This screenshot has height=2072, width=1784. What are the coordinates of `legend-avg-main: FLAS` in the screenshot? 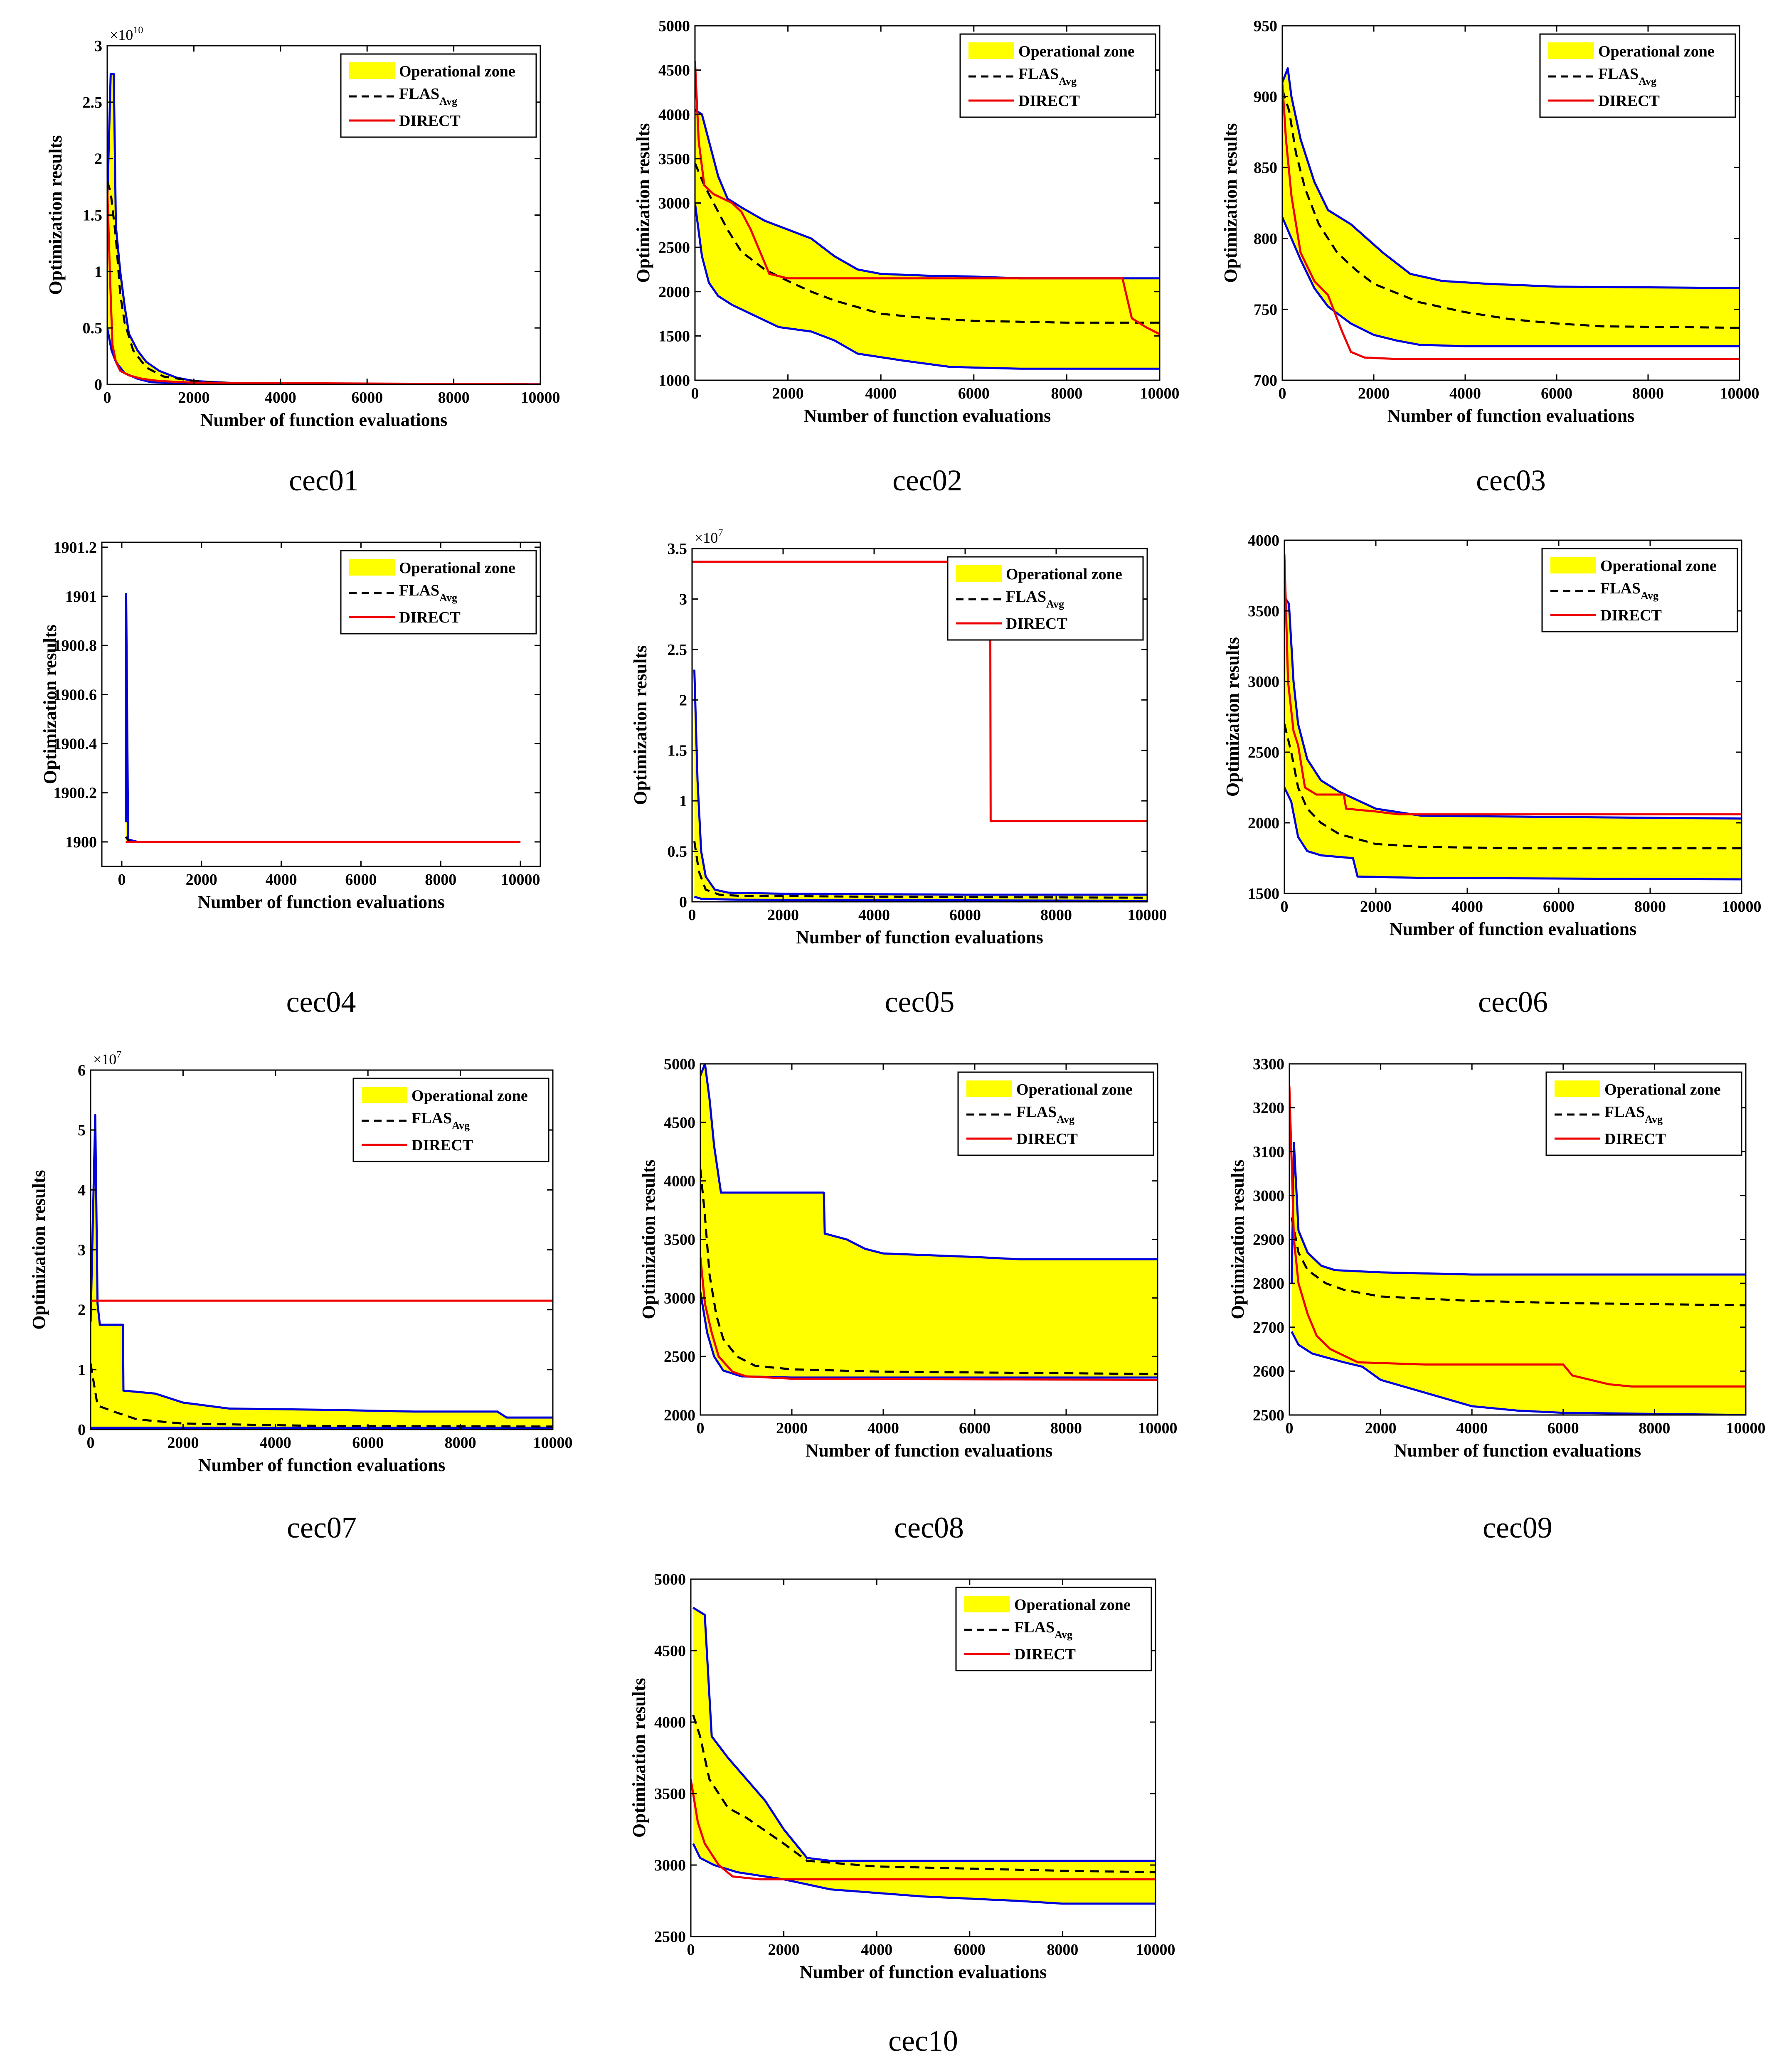 It's located at (1620, 588).